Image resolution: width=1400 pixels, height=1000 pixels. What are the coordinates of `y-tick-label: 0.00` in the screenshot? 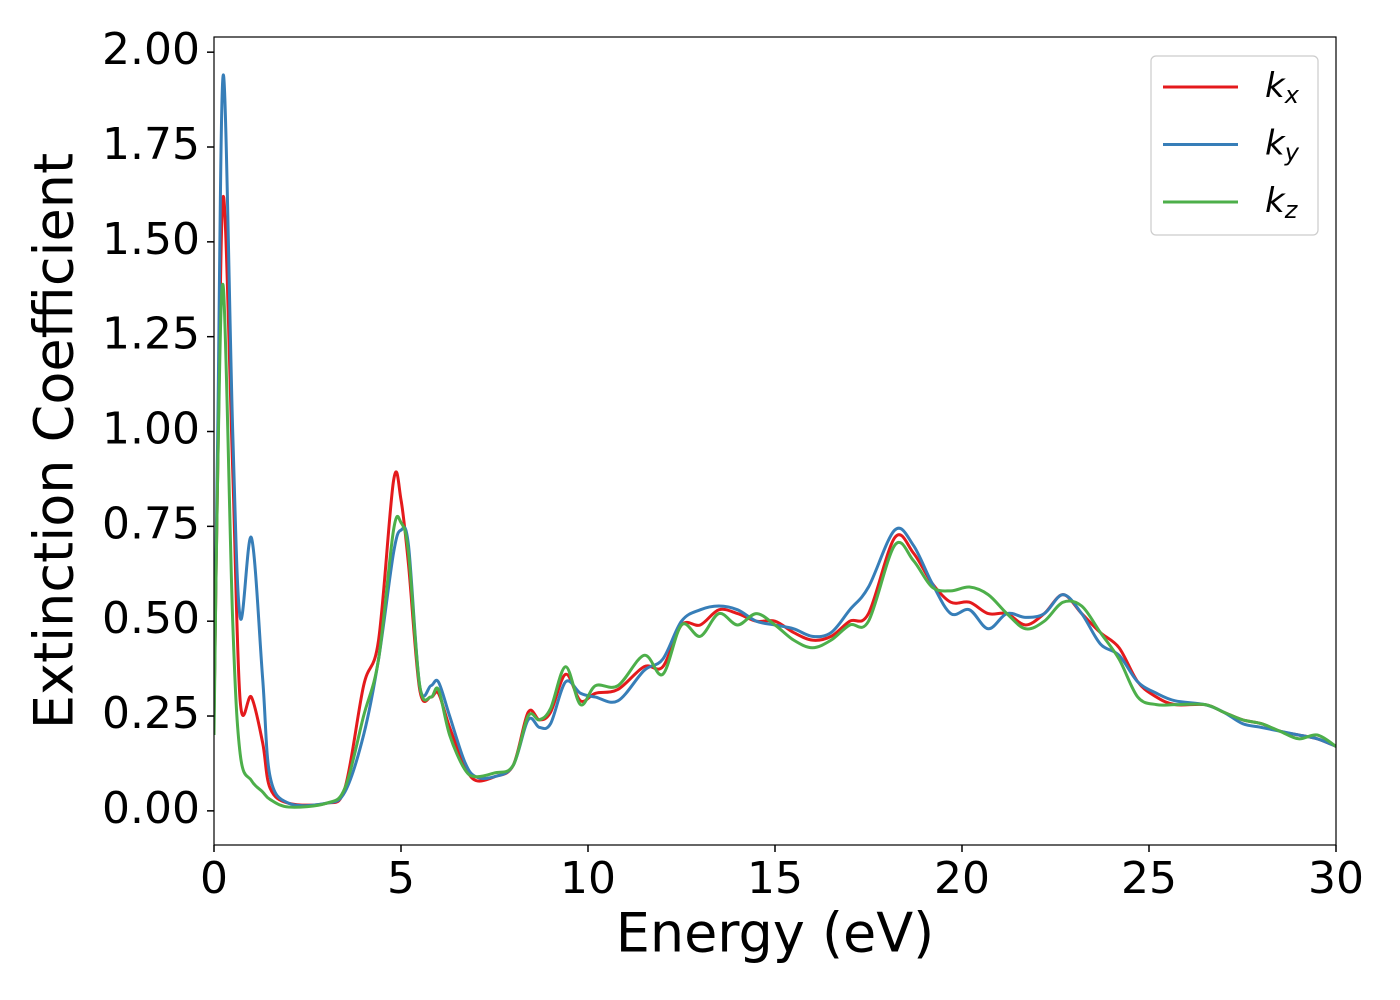 It's located at (151, 808).